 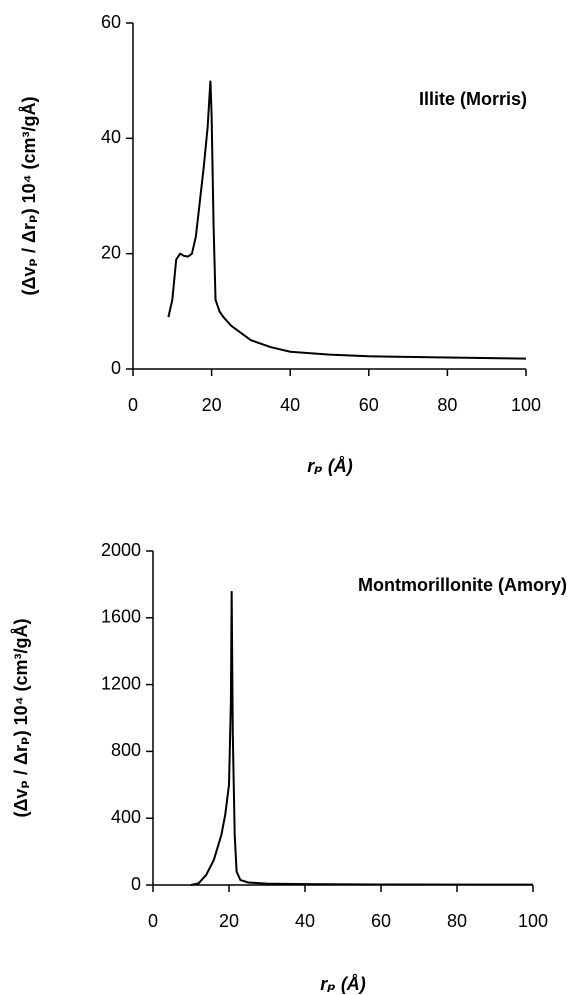 I want to click on y-tick-label: 2000, so click(x=121, y=550).